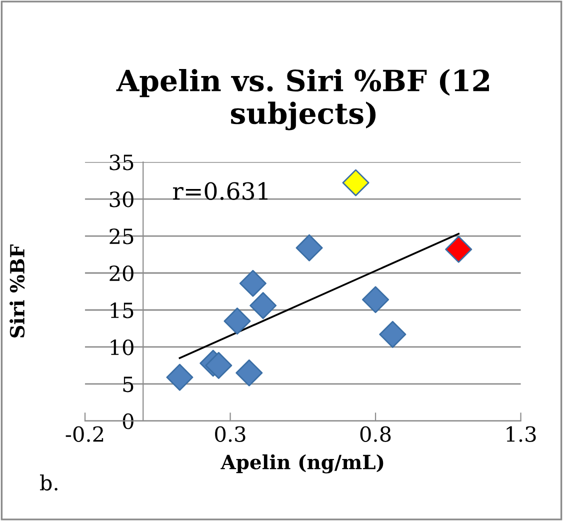  I want to click on y-tick-label: 5, so click(128, 384).